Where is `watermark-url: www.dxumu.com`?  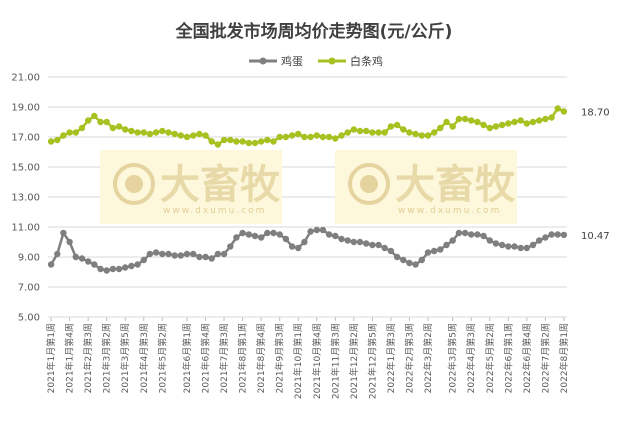 watermark-url: www.dxumu.com is located at coordinates (214, 211).